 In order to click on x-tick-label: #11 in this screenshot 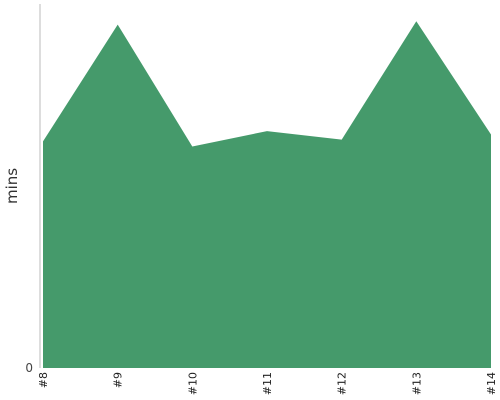, I will do `click(267, 383)`.